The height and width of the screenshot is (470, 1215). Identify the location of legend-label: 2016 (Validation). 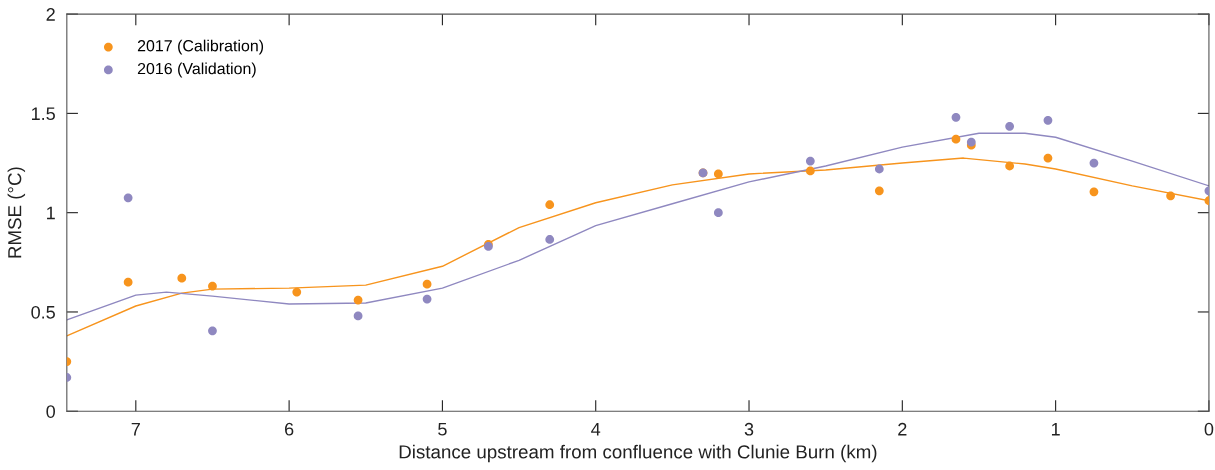
(196, 70).